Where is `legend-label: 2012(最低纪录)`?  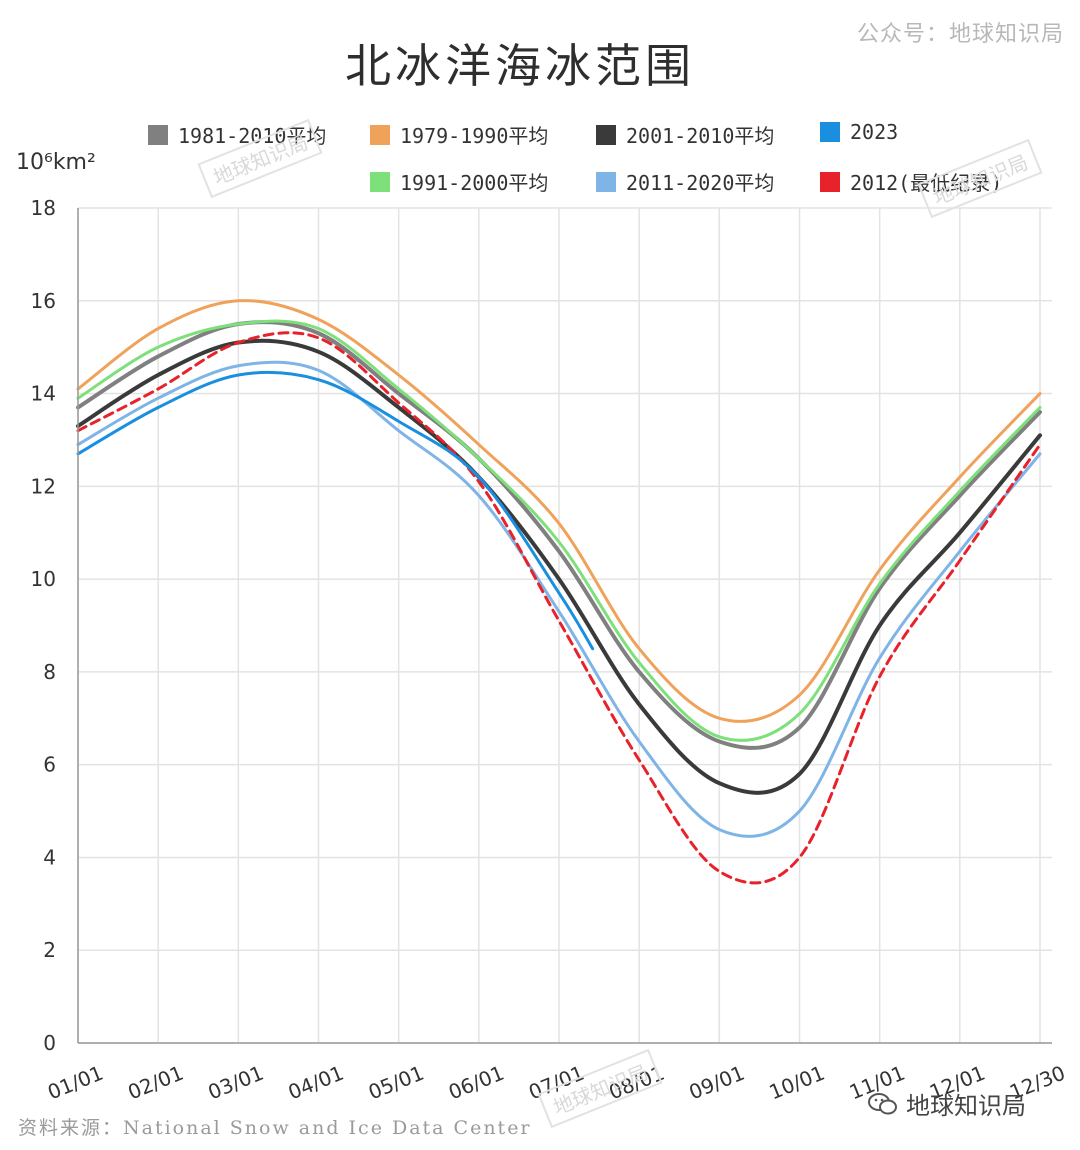
legend-label: 2012(最低纪录) is located at coordinates (926, 183).